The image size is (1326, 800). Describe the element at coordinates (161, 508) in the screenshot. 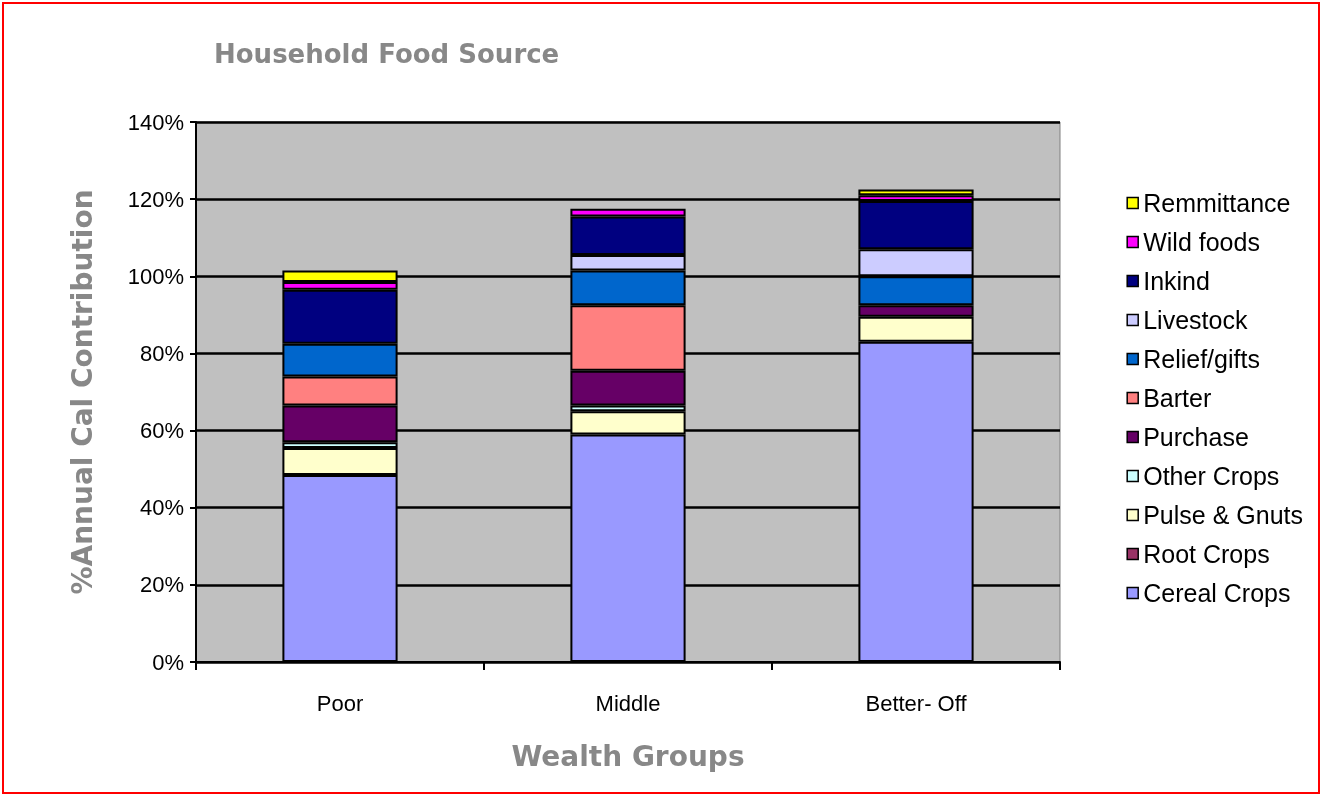

I see `y-tick-label: 40%` at that location.